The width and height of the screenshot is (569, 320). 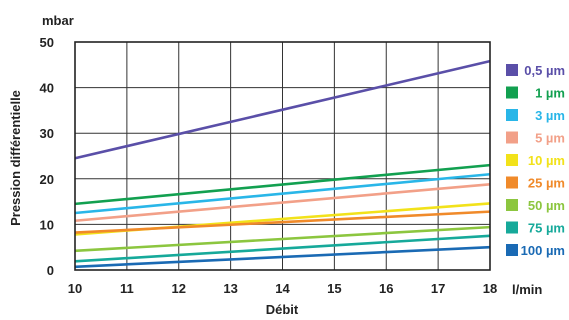 I want to click on y-tick-label: 50, so click(x=47, y=42).